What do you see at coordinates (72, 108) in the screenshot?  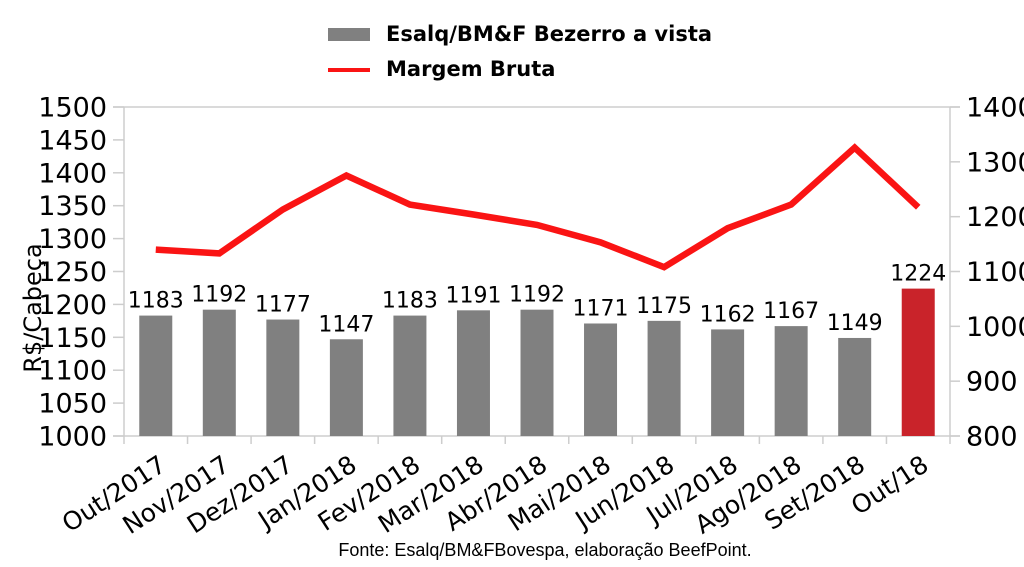 I see `left-tick-label: 1500` at bounding box center [72, 108].